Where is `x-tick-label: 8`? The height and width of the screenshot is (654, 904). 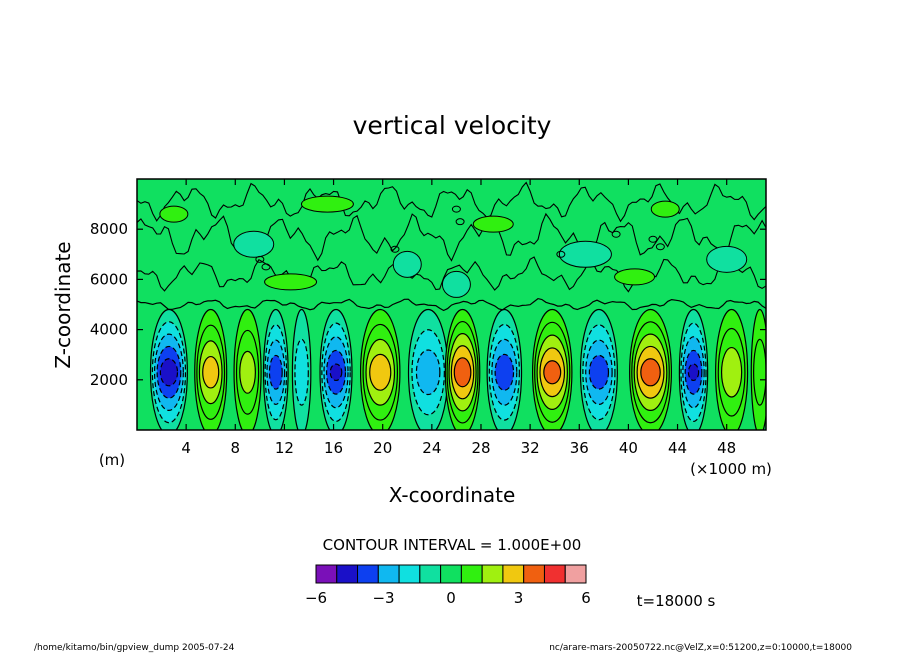 x-tick-label: 8 is located at coordinates (236, 448).